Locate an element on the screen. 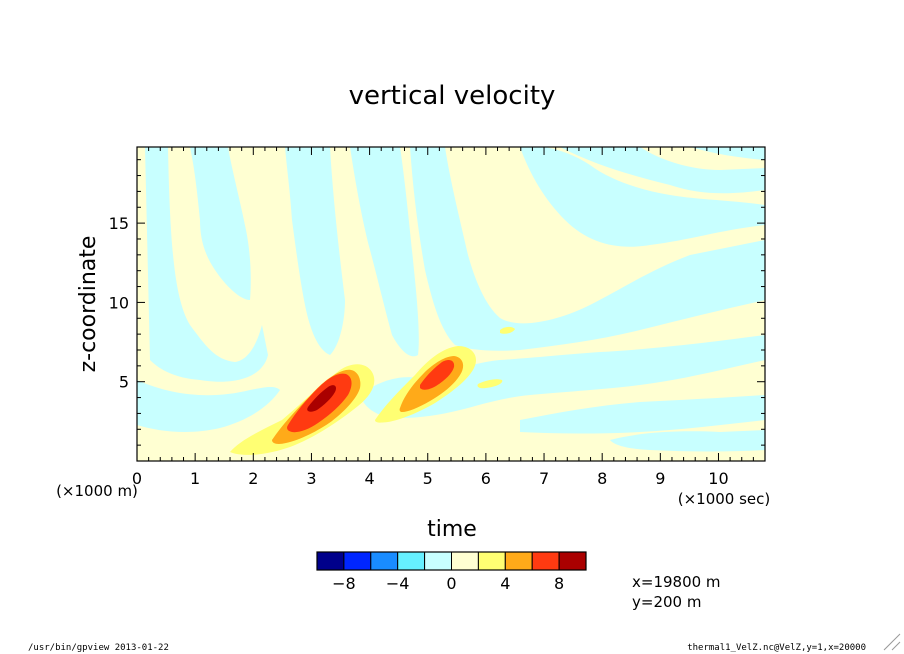  colorbar-tick-label: −8 is located at coordinates (344, 583).